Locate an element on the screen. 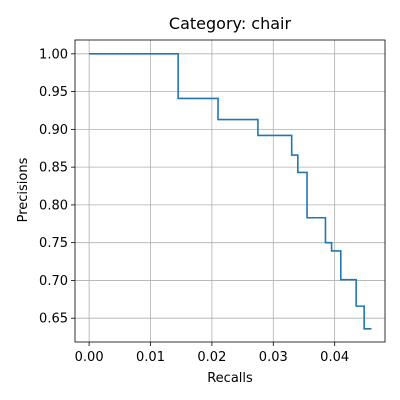 The height and width of the screenshot is (400, 400). y-tick-label: 1.00 is located at coordinates (53, 54).